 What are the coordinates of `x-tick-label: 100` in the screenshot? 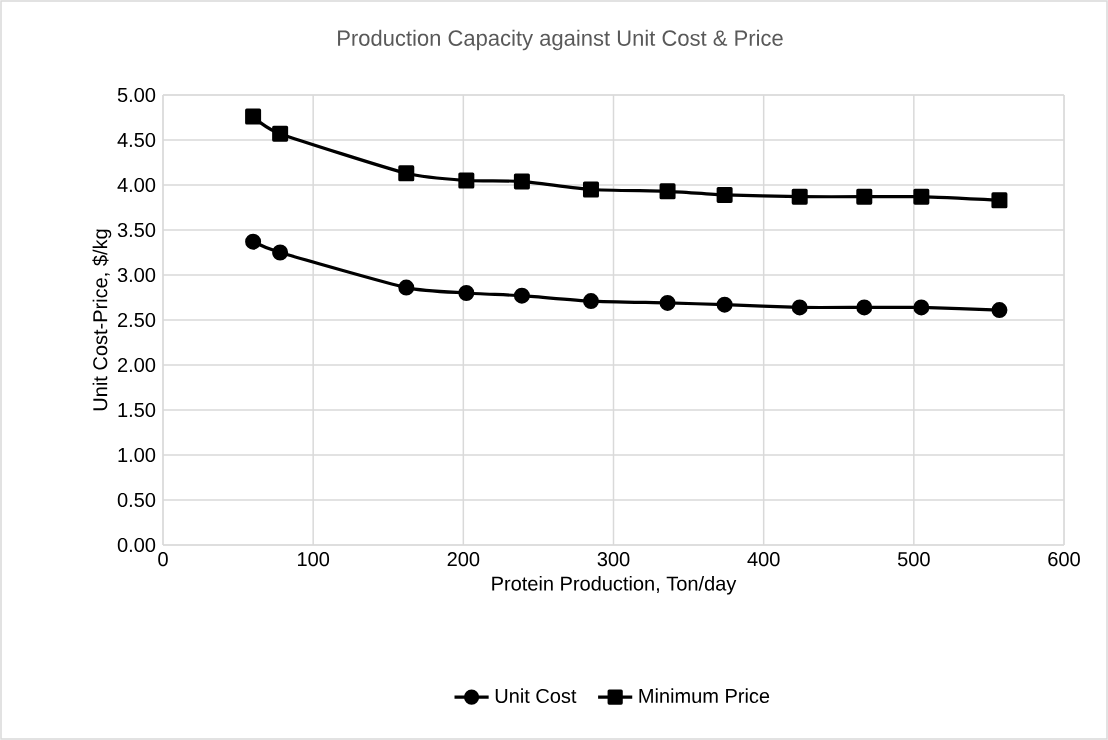 It's located at (314, 559).